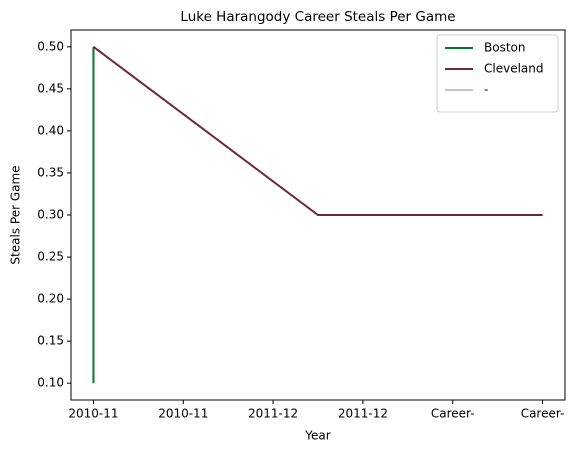 The image size is (579, 453). What do you see at coordinates (50, 257) in the screenshot?
I see `y-tick-label: 0.25` at bounding box center [50, 257].